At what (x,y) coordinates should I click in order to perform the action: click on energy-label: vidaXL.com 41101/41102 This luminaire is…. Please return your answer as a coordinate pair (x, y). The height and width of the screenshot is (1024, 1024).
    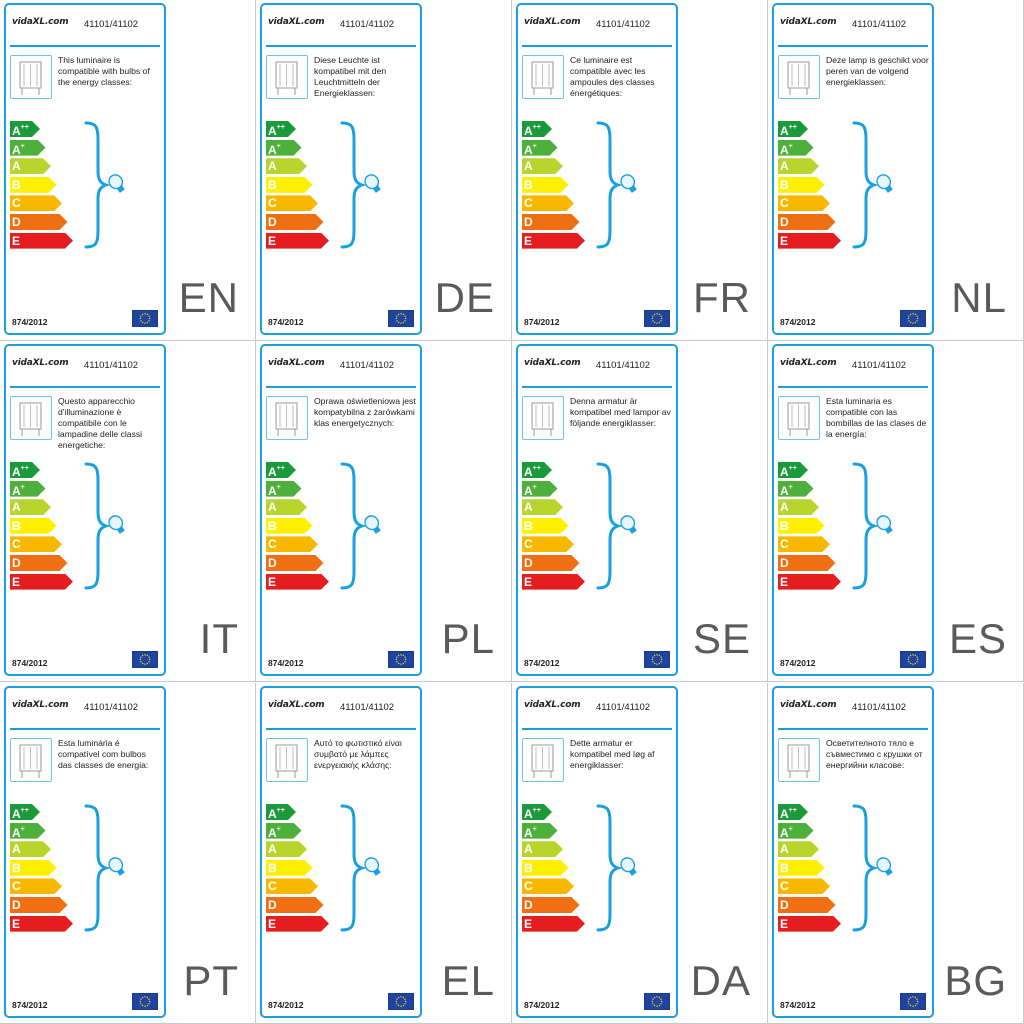
    Looking at the image, I should click on (85, 169).